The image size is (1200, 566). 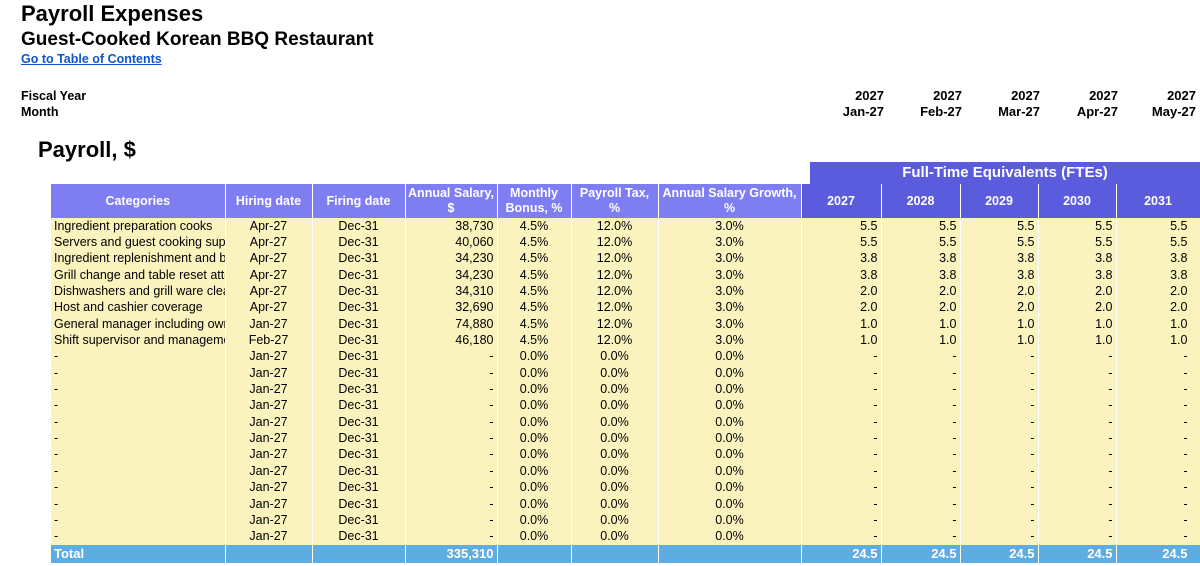 What do you see at coordinates (138, 340) in the screenshot?
I see `cell-category: Shift supervisor and manageme` at bounding box center [138, 340].